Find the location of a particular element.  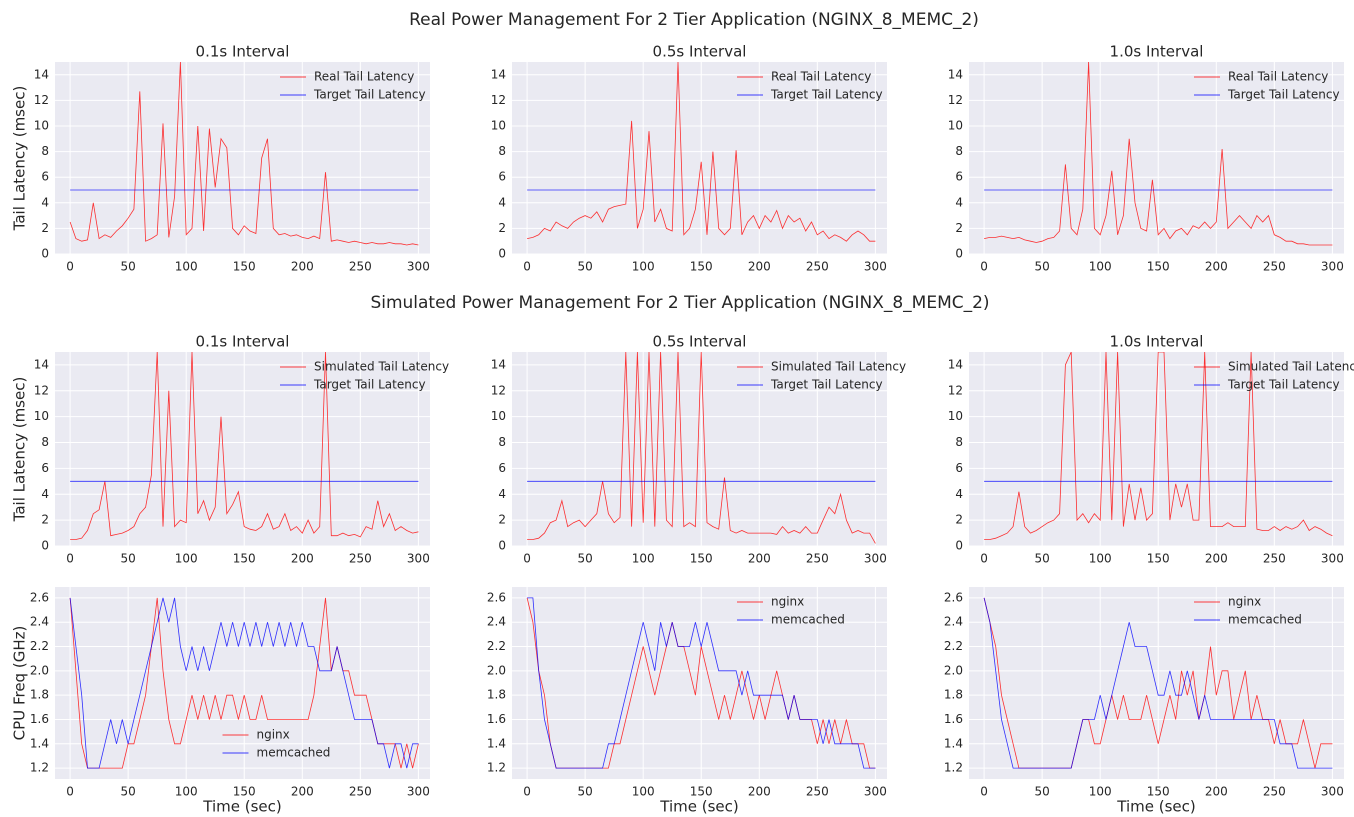

y-axis-label: Tail Latency (msec) is located at coordinates (20, 450).